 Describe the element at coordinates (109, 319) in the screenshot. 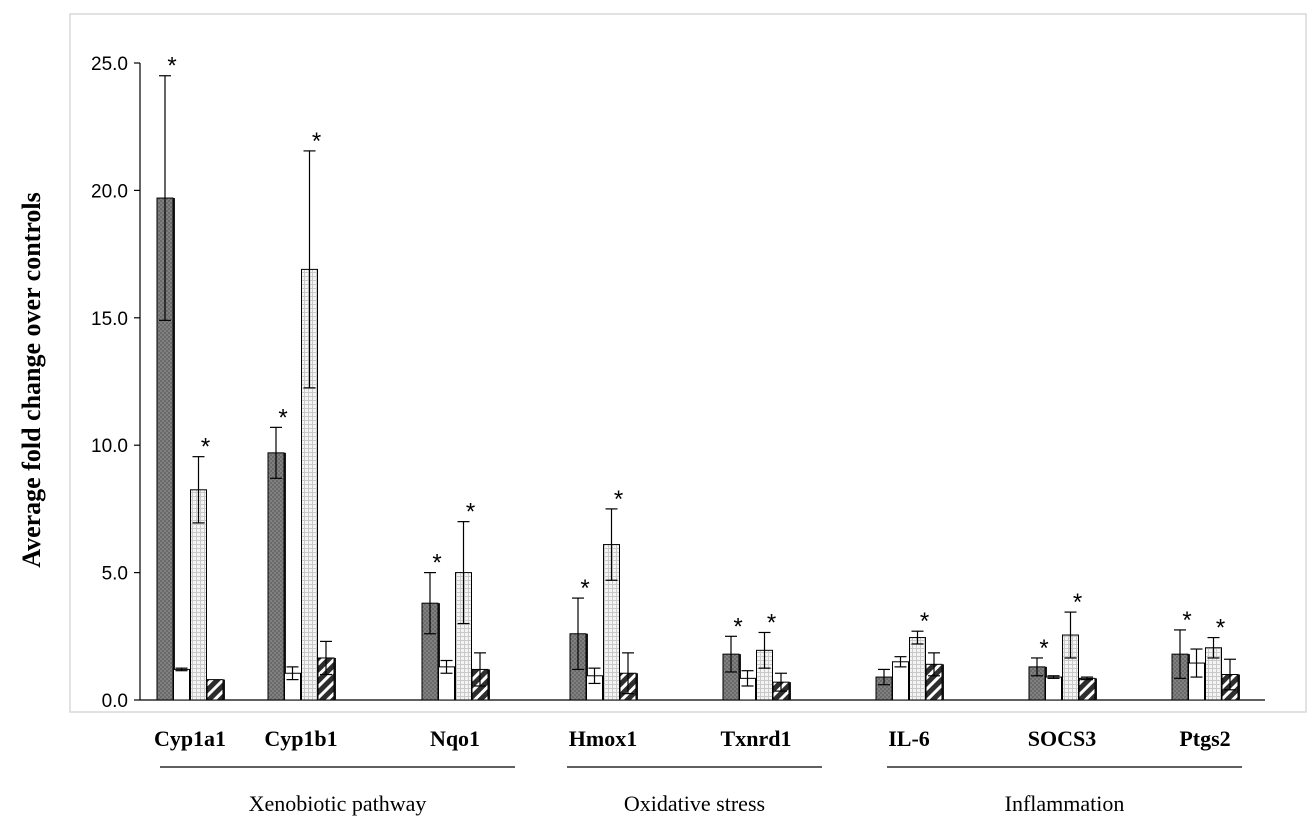

I see `y-tick-label: 15.0` at that location.